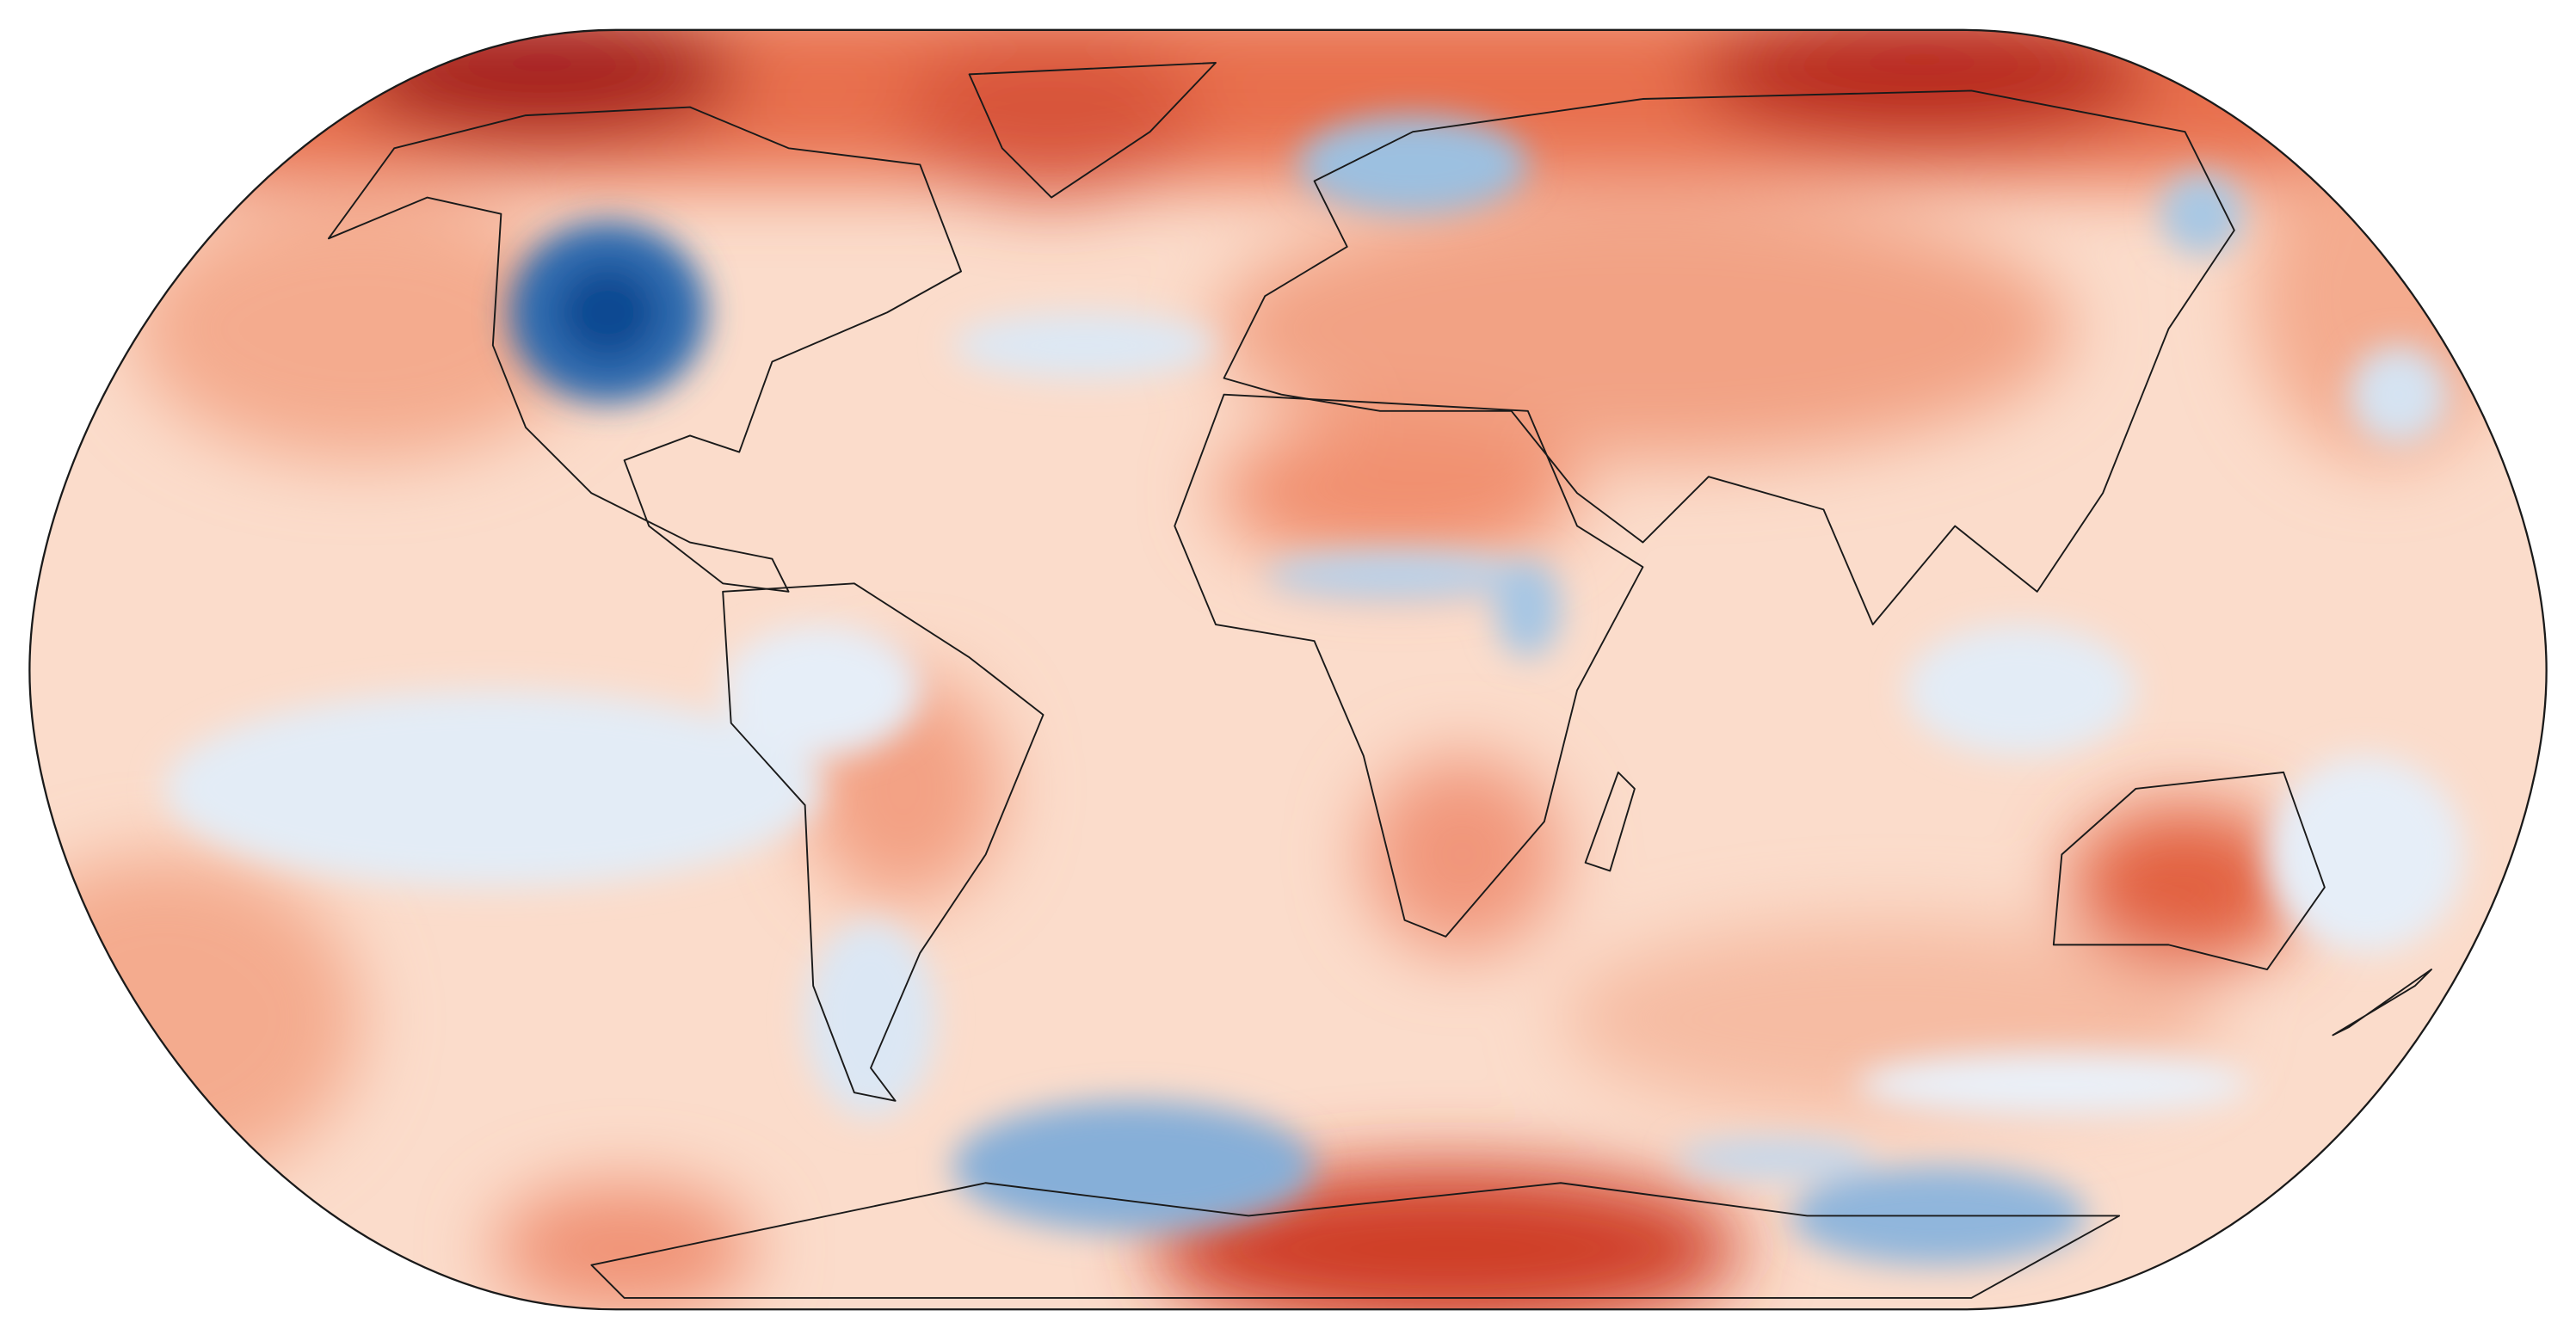 This screenshot has width=2576, height=1341. What do you see at coordinates (644, 349) in the screenshot?
I see `north-america` at bounding box center [644, 349].